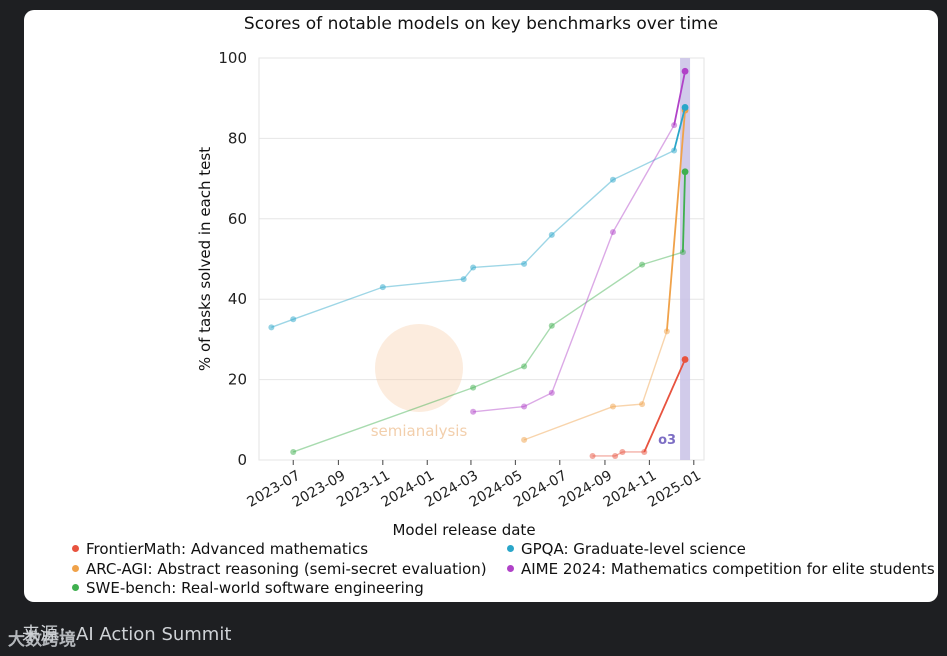 This screenshot has width=947, height=656. What do you see at coordinates (685, 259) in the screenshot?
I see `o3-highlight-band` at bounding box center [685, 259].